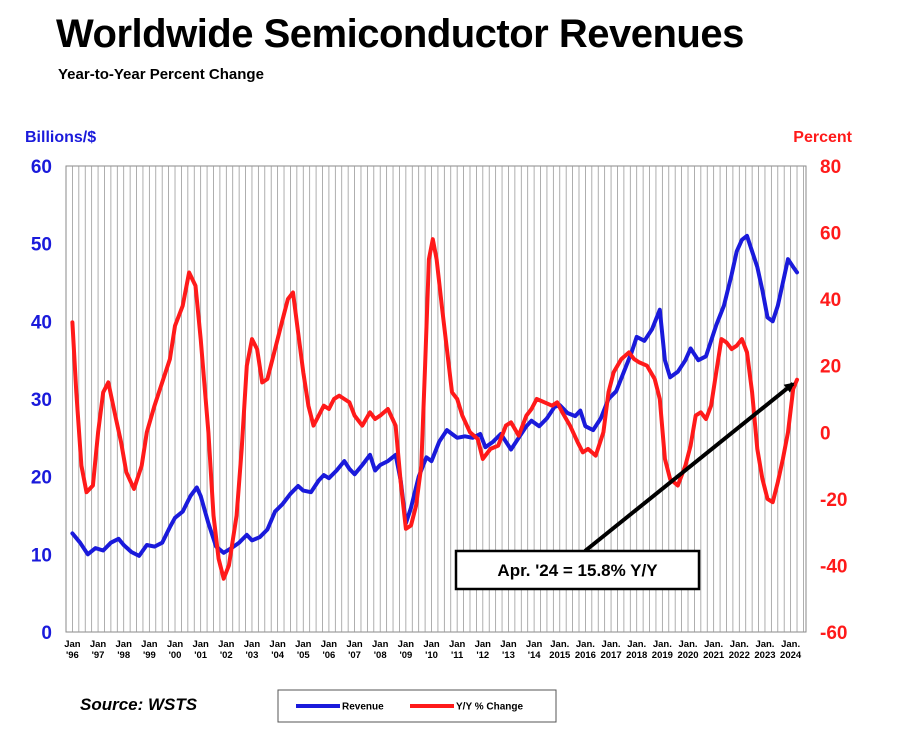 Image resolution: width=908 pixels, height=740 pixels. Describe the element at coordinates (833, 633) in the screenshot. I see `right-axis-tick: -60` at that location.